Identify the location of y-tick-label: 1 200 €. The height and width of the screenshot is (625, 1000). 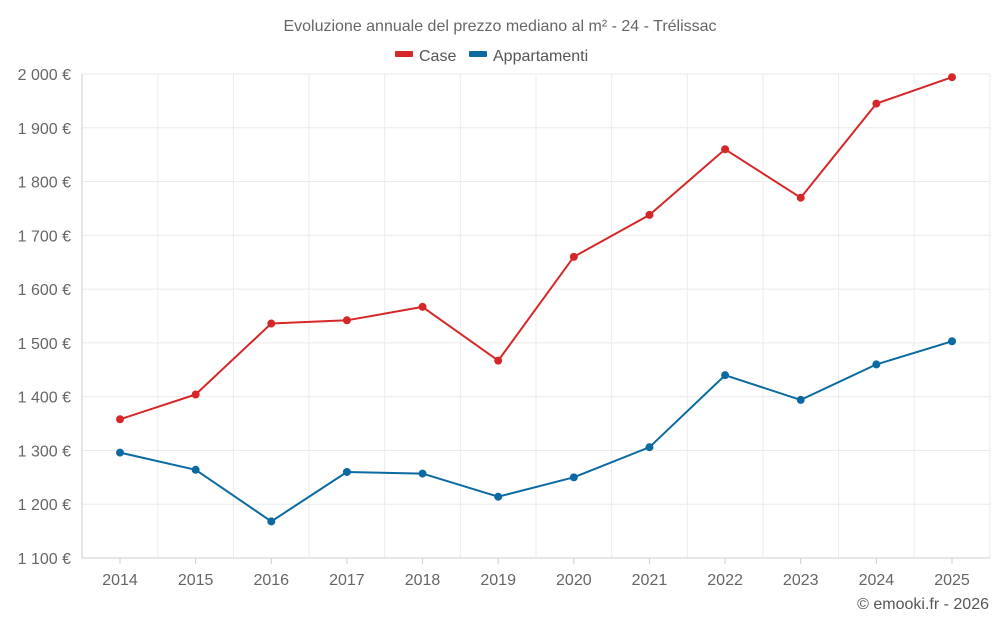
(44, 505).